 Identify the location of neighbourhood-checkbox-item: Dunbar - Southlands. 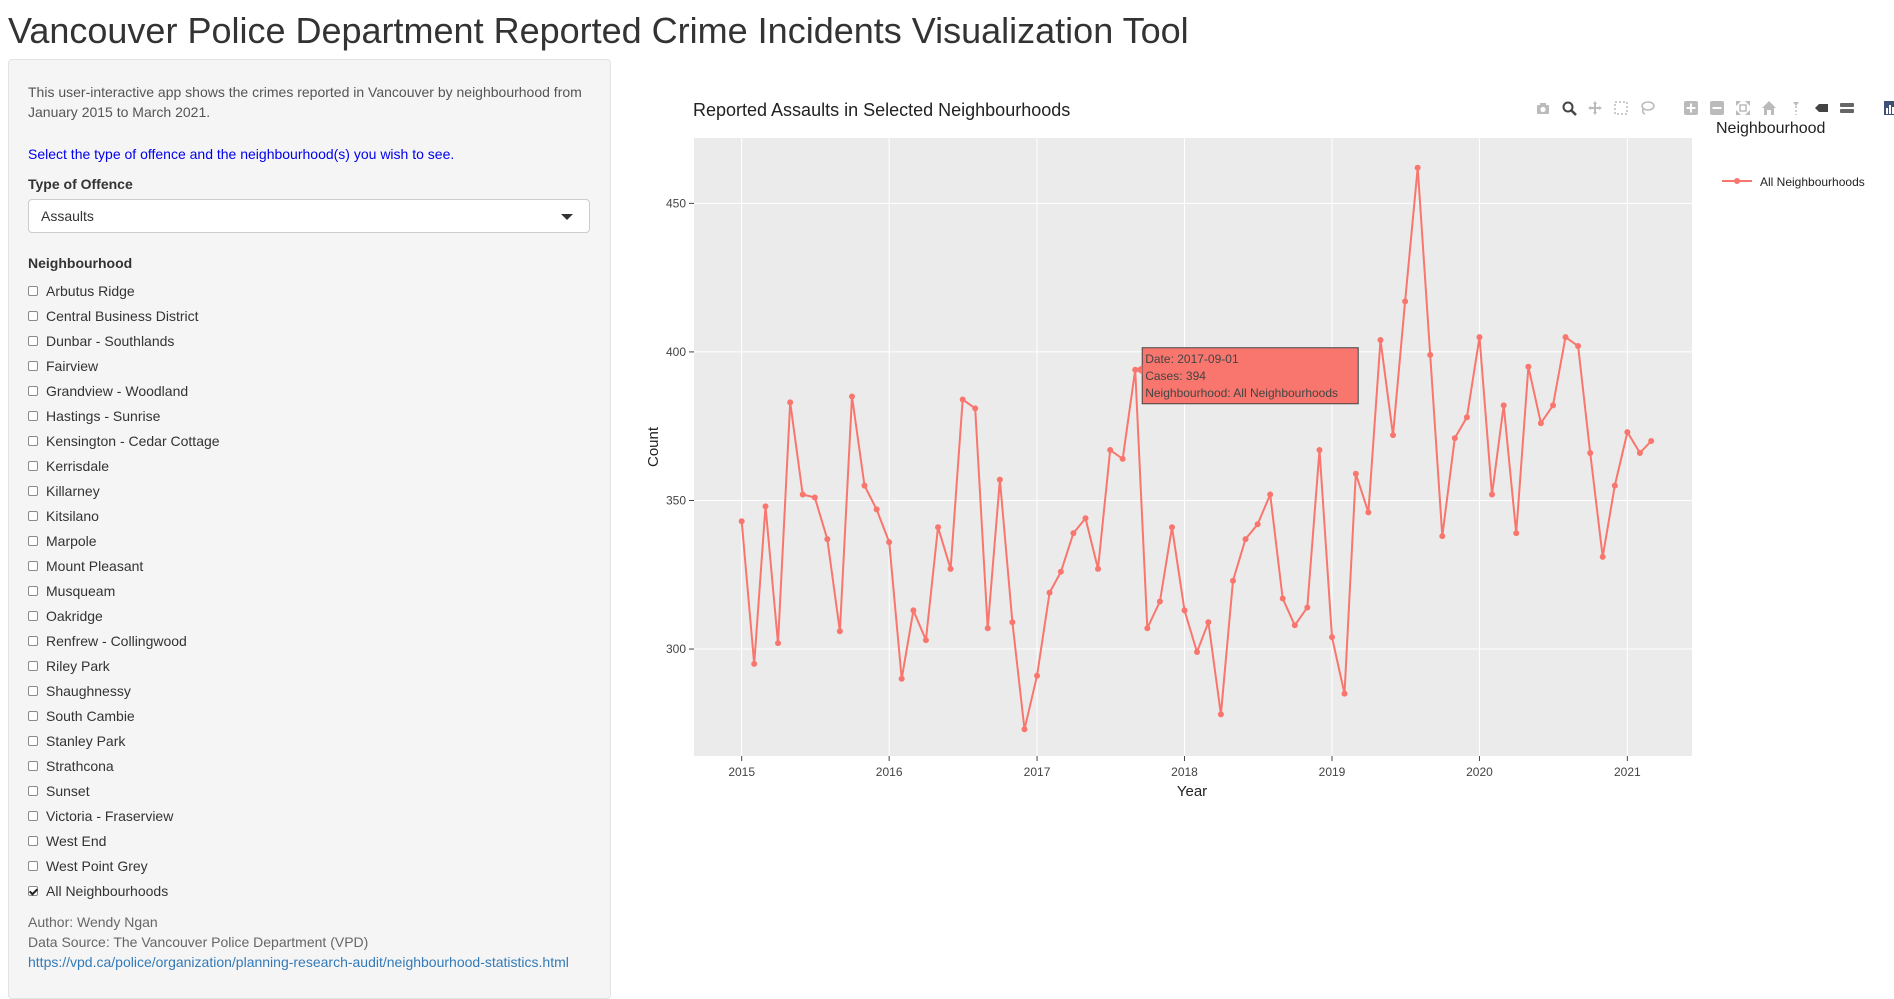
(124, 340).